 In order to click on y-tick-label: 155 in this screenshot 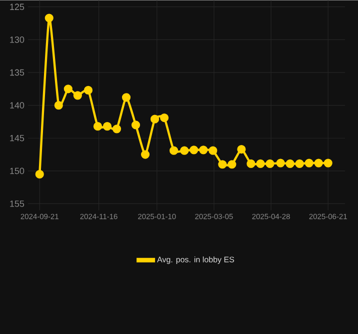, I will do `click(17, 203)`.